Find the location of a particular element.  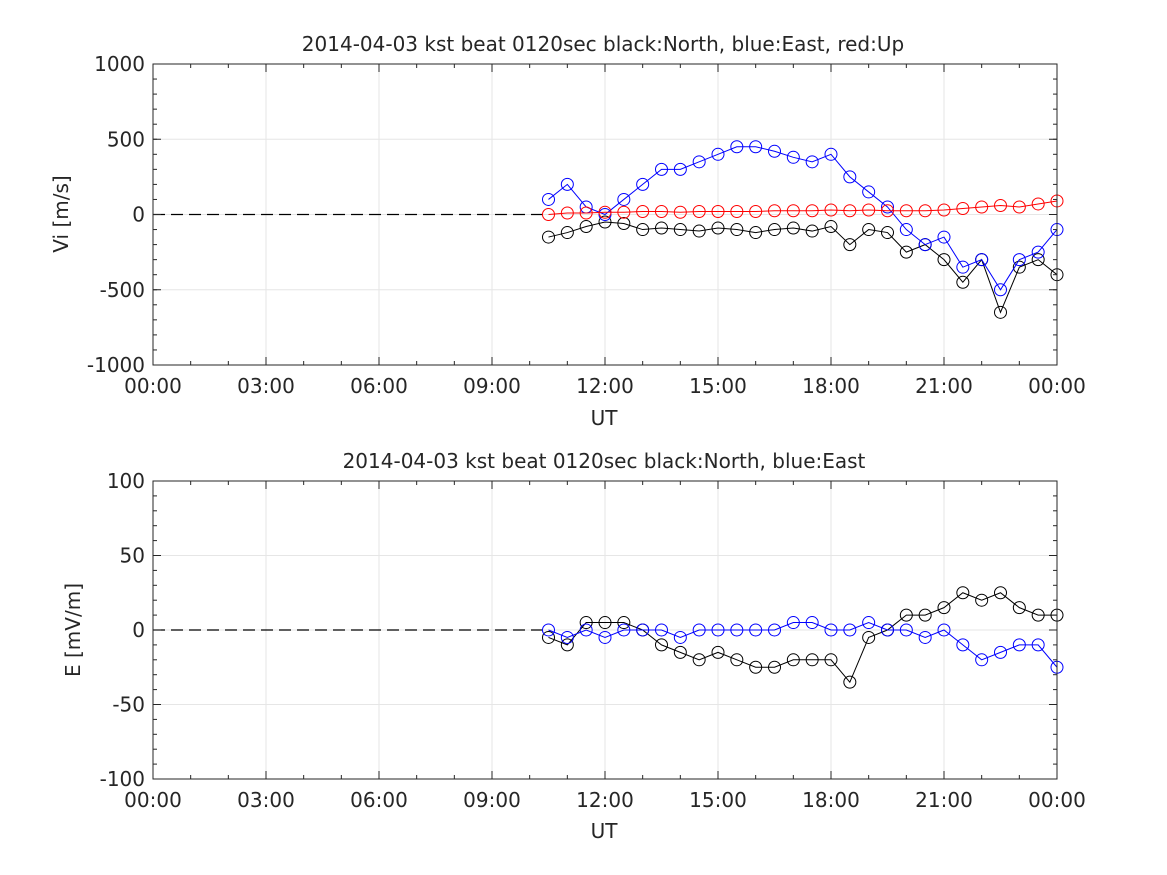

x-tick-label: 12:00 is located at coordinates (605, 386).